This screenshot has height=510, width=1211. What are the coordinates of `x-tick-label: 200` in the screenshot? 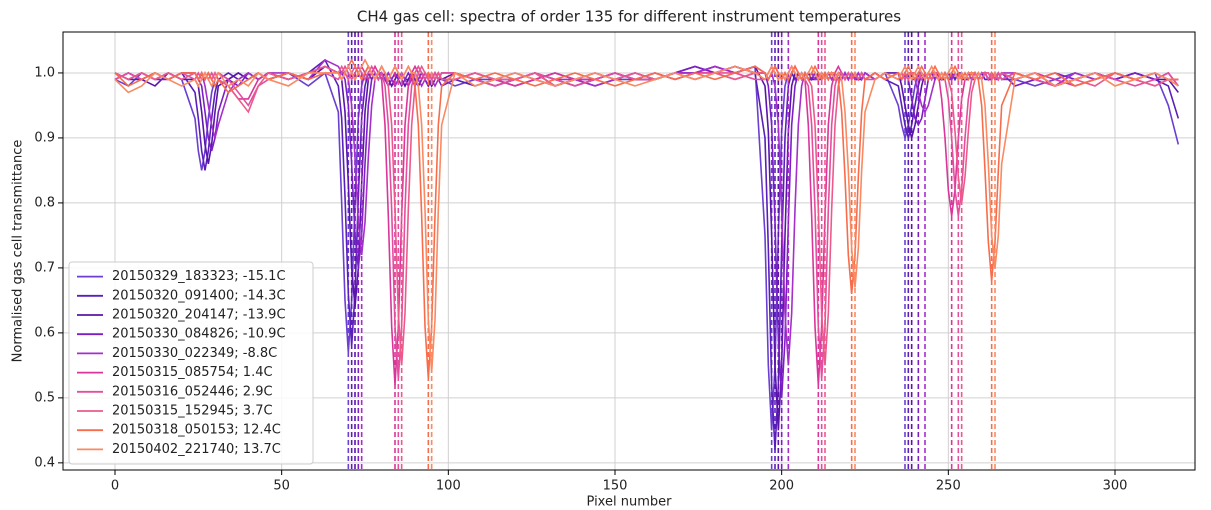 It's located at (781, 486).